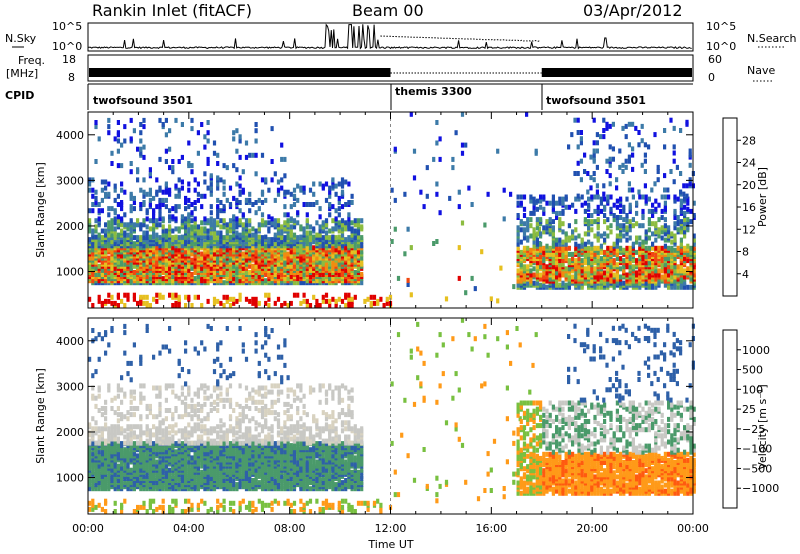 This screenshot has width=800, height=554. What do you see at coordinates (433, 91) in the screenshot?
I see `cpid-segment-2: themis 3300` at bounding box center [433, 91].